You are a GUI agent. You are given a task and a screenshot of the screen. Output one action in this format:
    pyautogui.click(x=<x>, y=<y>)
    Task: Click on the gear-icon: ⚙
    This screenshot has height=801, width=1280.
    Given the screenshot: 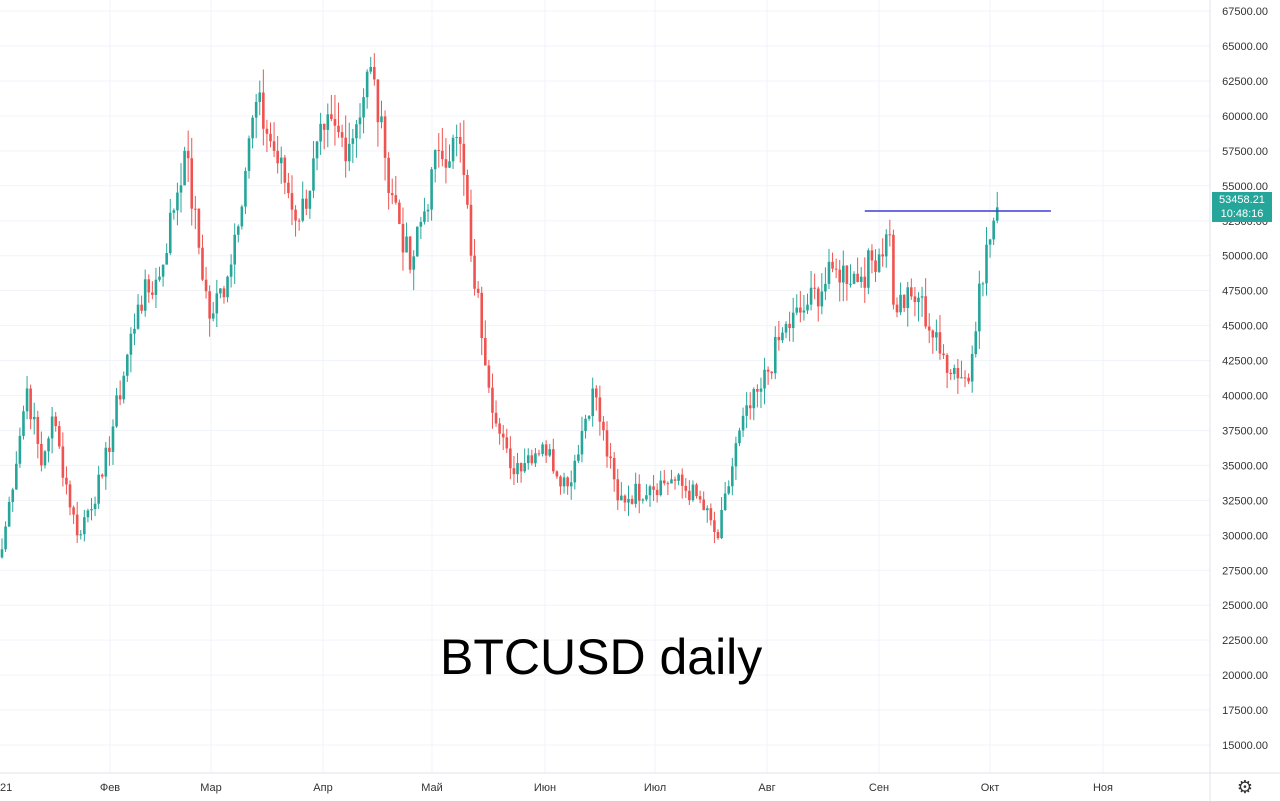 What is the action you would take?
    pyautogui.click(x=1245, y=787)
    